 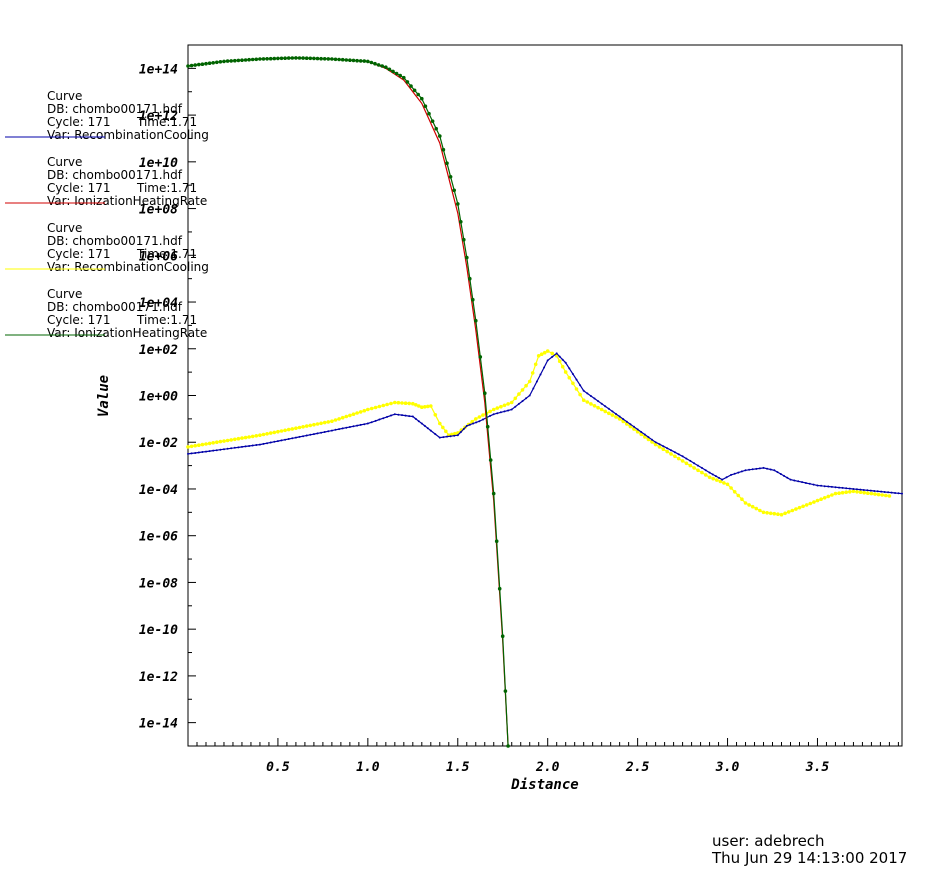 What do you see at coordinates (278, 767) in the screenshot?
I see `x-tick-label: 0.5` at bounding box center [278, 767].